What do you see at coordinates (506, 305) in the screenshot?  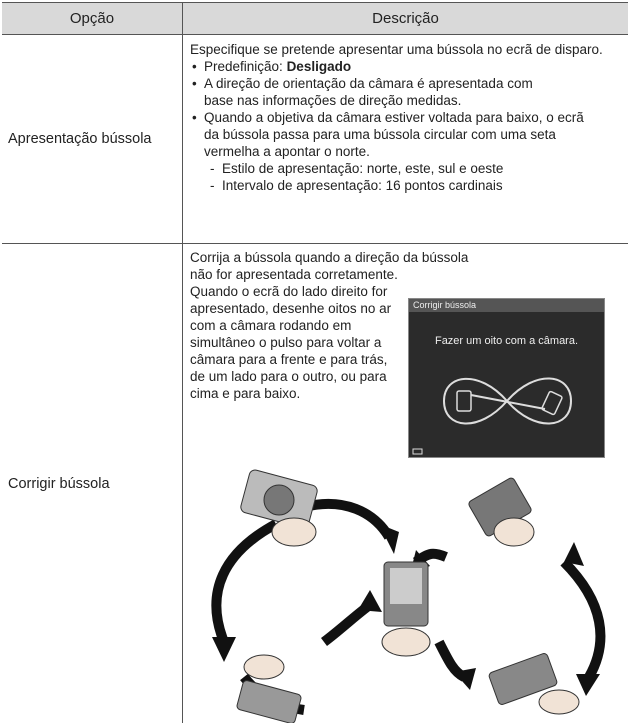 I see `screen-title: Corrigir bússola` at bounding box center [506, 305].